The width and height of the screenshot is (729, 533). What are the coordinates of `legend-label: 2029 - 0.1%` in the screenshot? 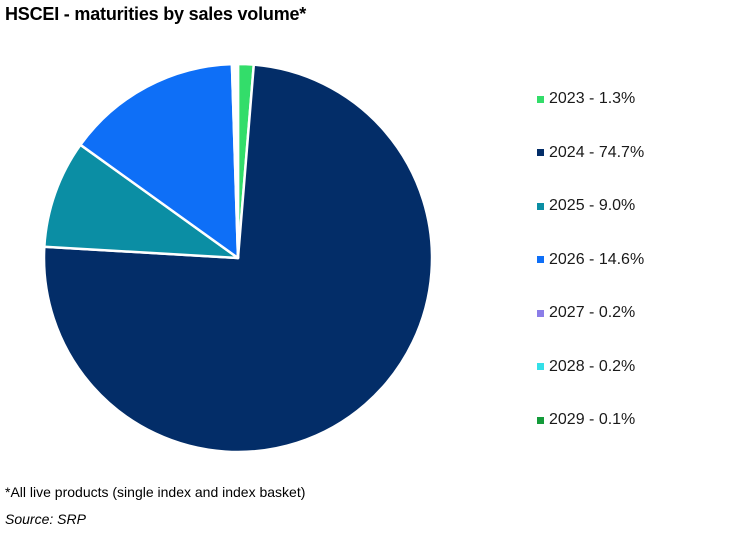 It's located at (592, 419).